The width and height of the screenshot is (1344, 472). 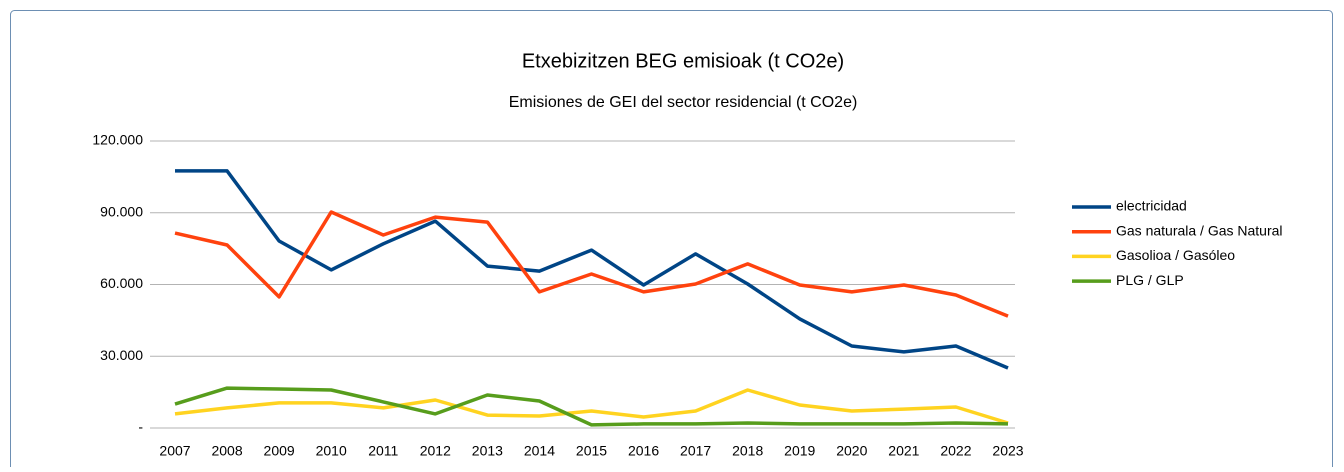 I want to click on x-tick-label: 2013, so click(x=487, y=451).